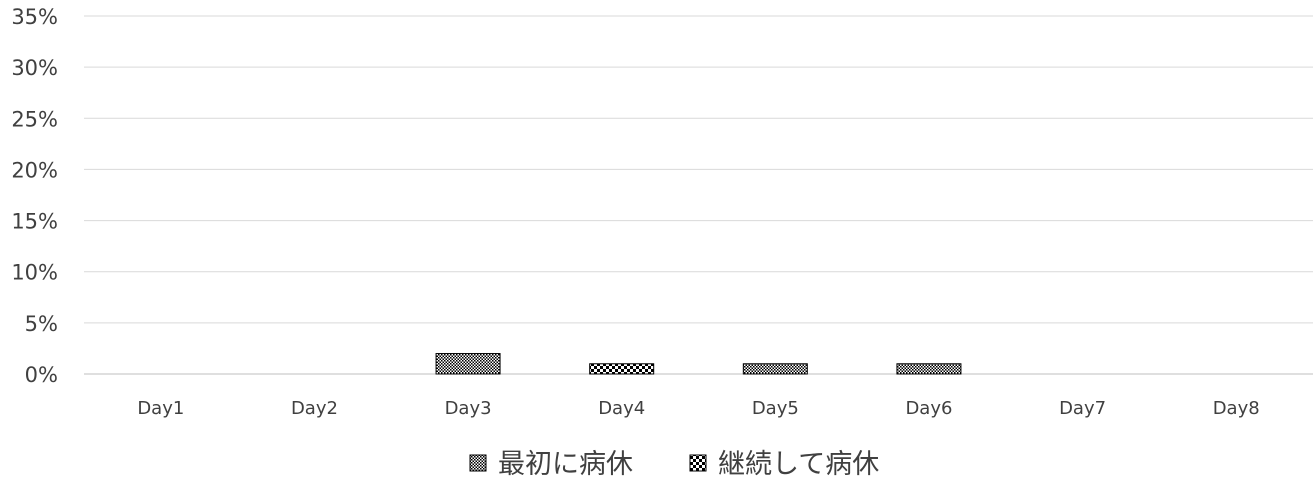 Image resolution: width=1313 pixels, height=479 pixels. I want to click on y-tick-label: 25%, so click(34, 119).